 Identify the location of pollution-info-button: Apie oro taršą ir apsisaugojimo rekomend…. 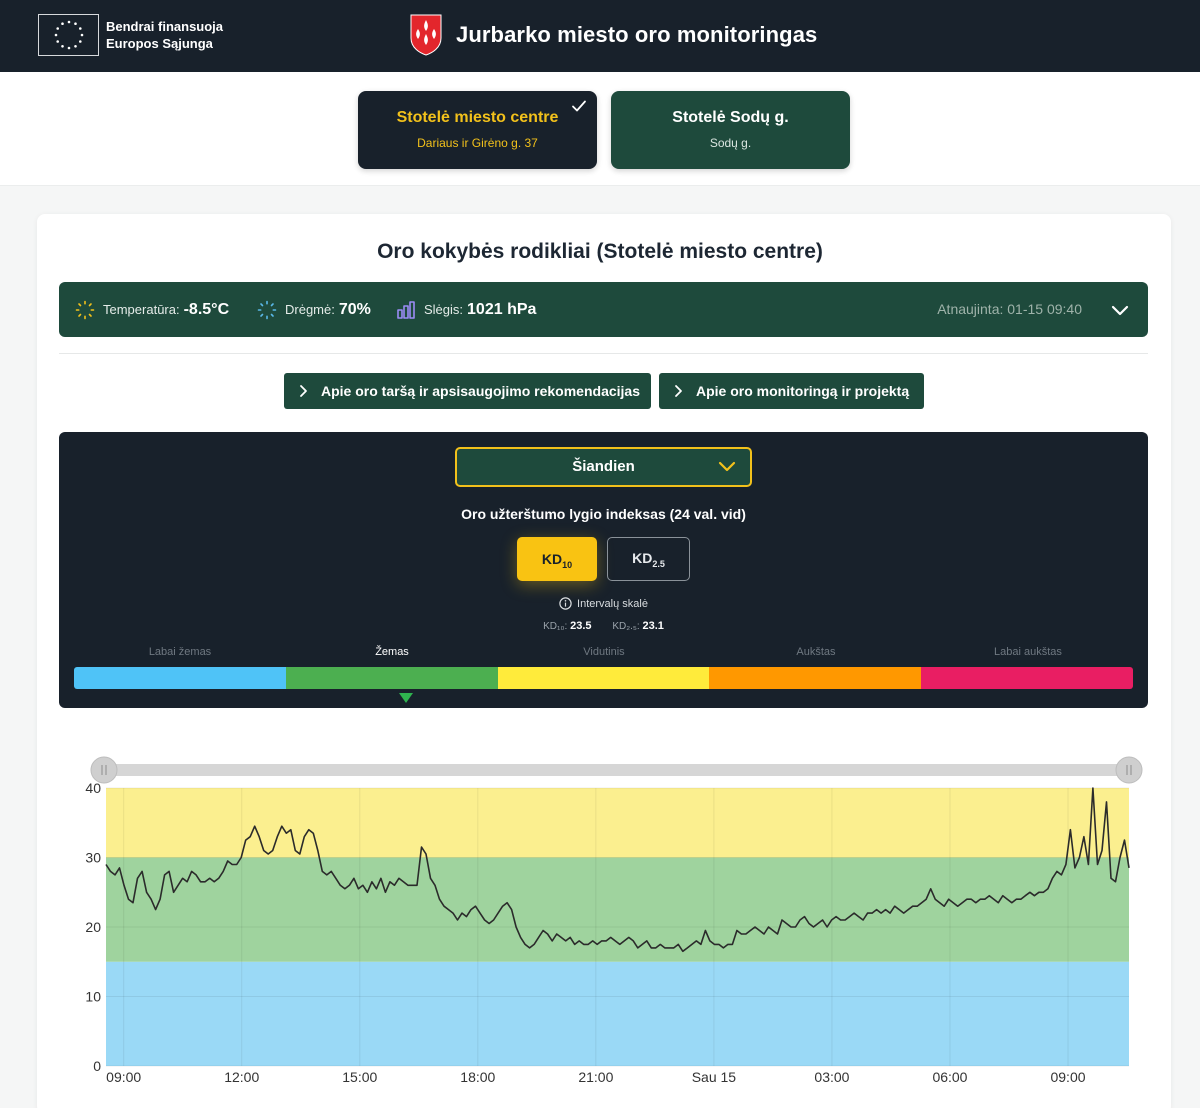
(467, 391).